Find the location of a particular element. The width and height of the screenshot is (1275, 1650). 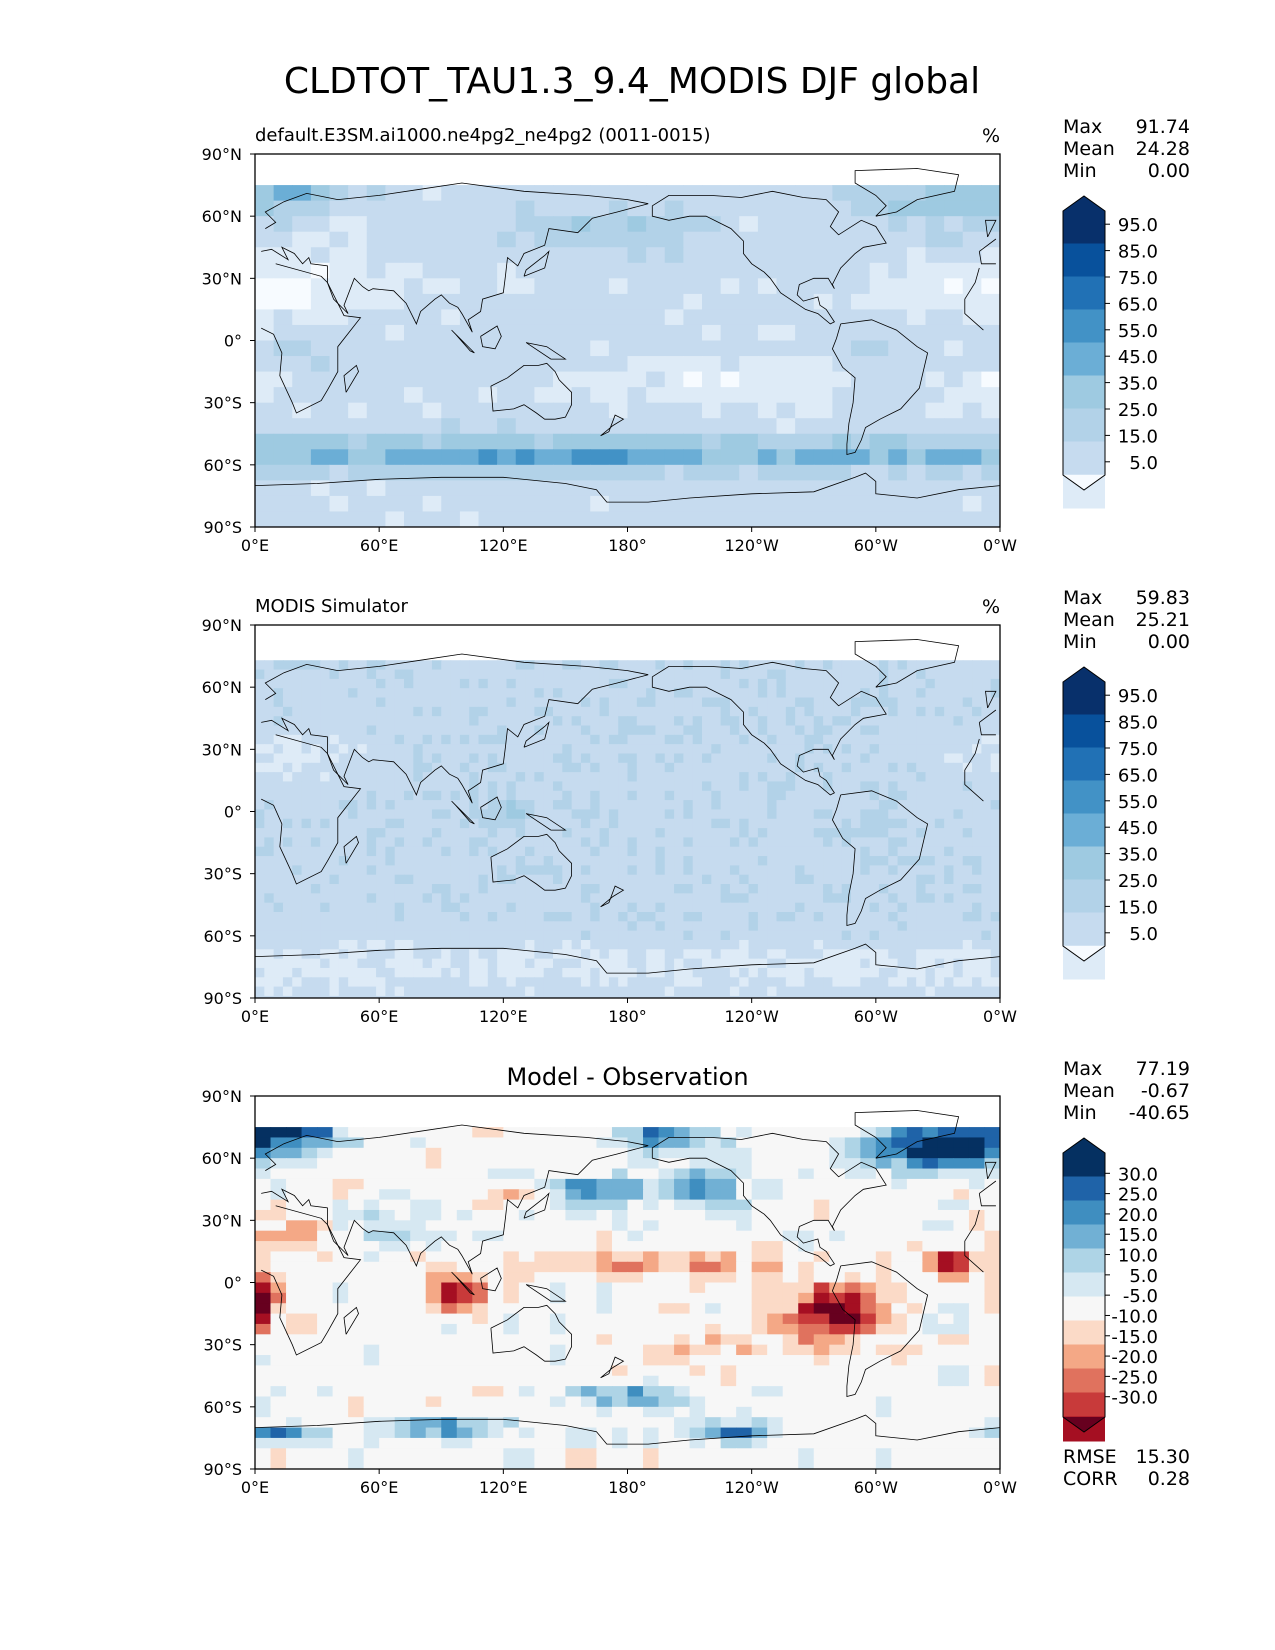

lon-tick-label: 180° is located at coordinates (627, 1016).